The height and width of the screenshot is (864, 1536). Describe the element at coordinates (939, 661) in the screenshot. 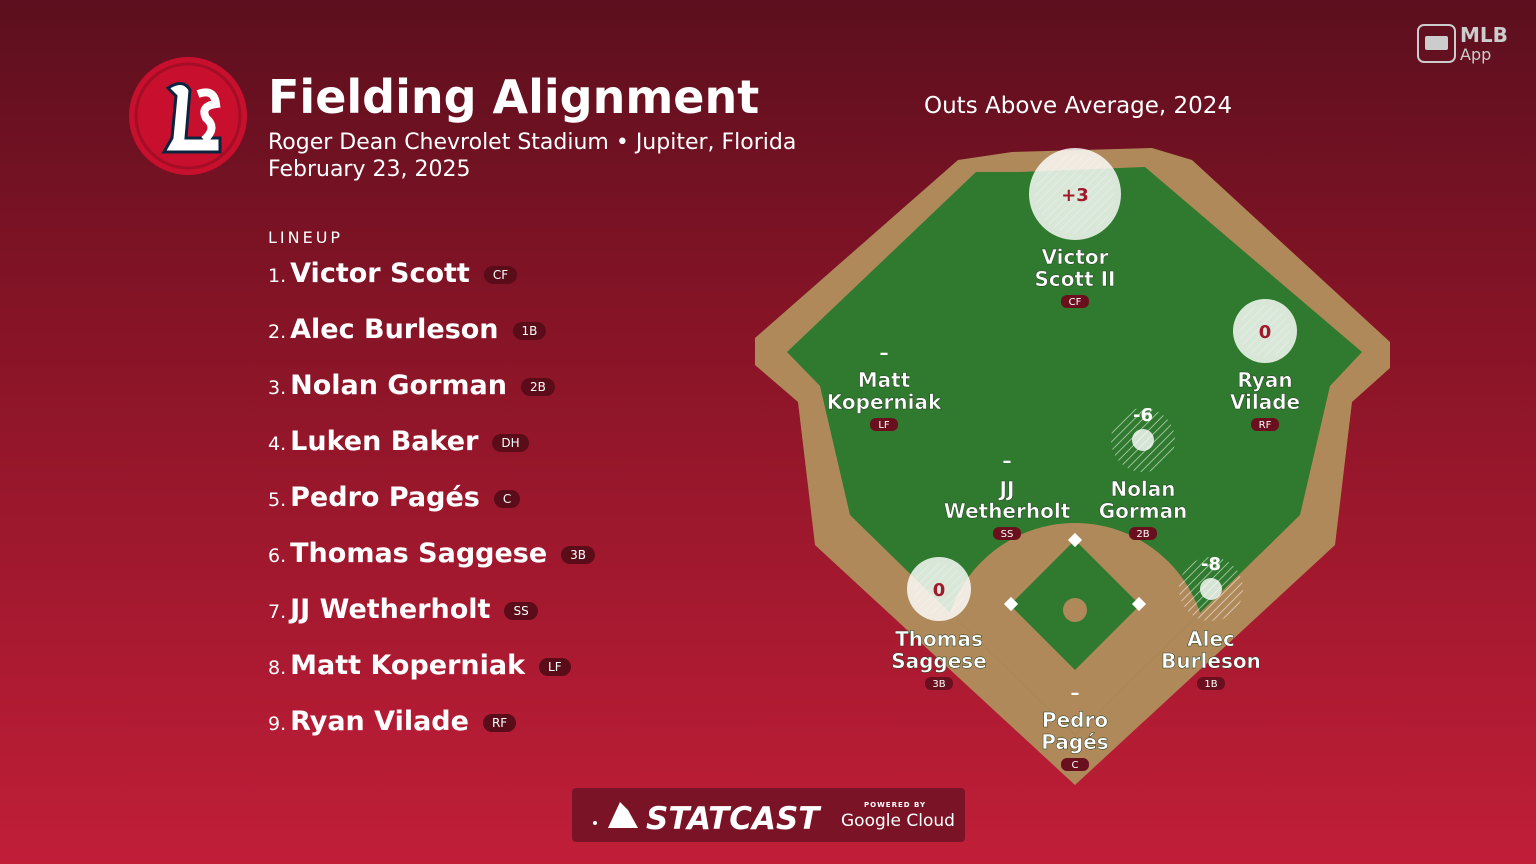

I see `fielder-name: Saggese` at that location.